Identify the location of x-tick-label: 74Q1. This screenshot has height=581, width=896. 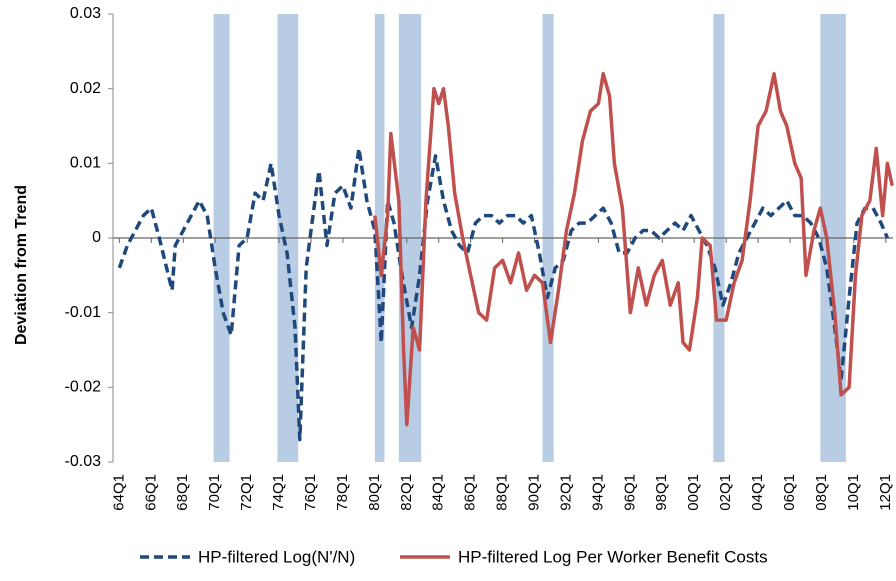
(278, 492).